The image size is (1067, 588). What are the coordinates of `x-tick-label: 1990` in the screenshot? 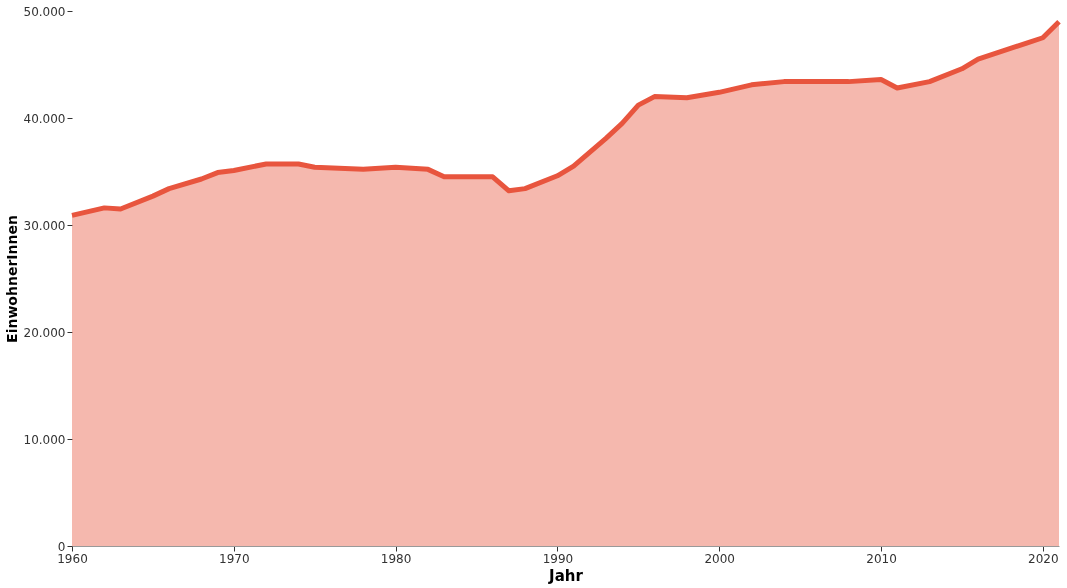 It's located at (558, 558).